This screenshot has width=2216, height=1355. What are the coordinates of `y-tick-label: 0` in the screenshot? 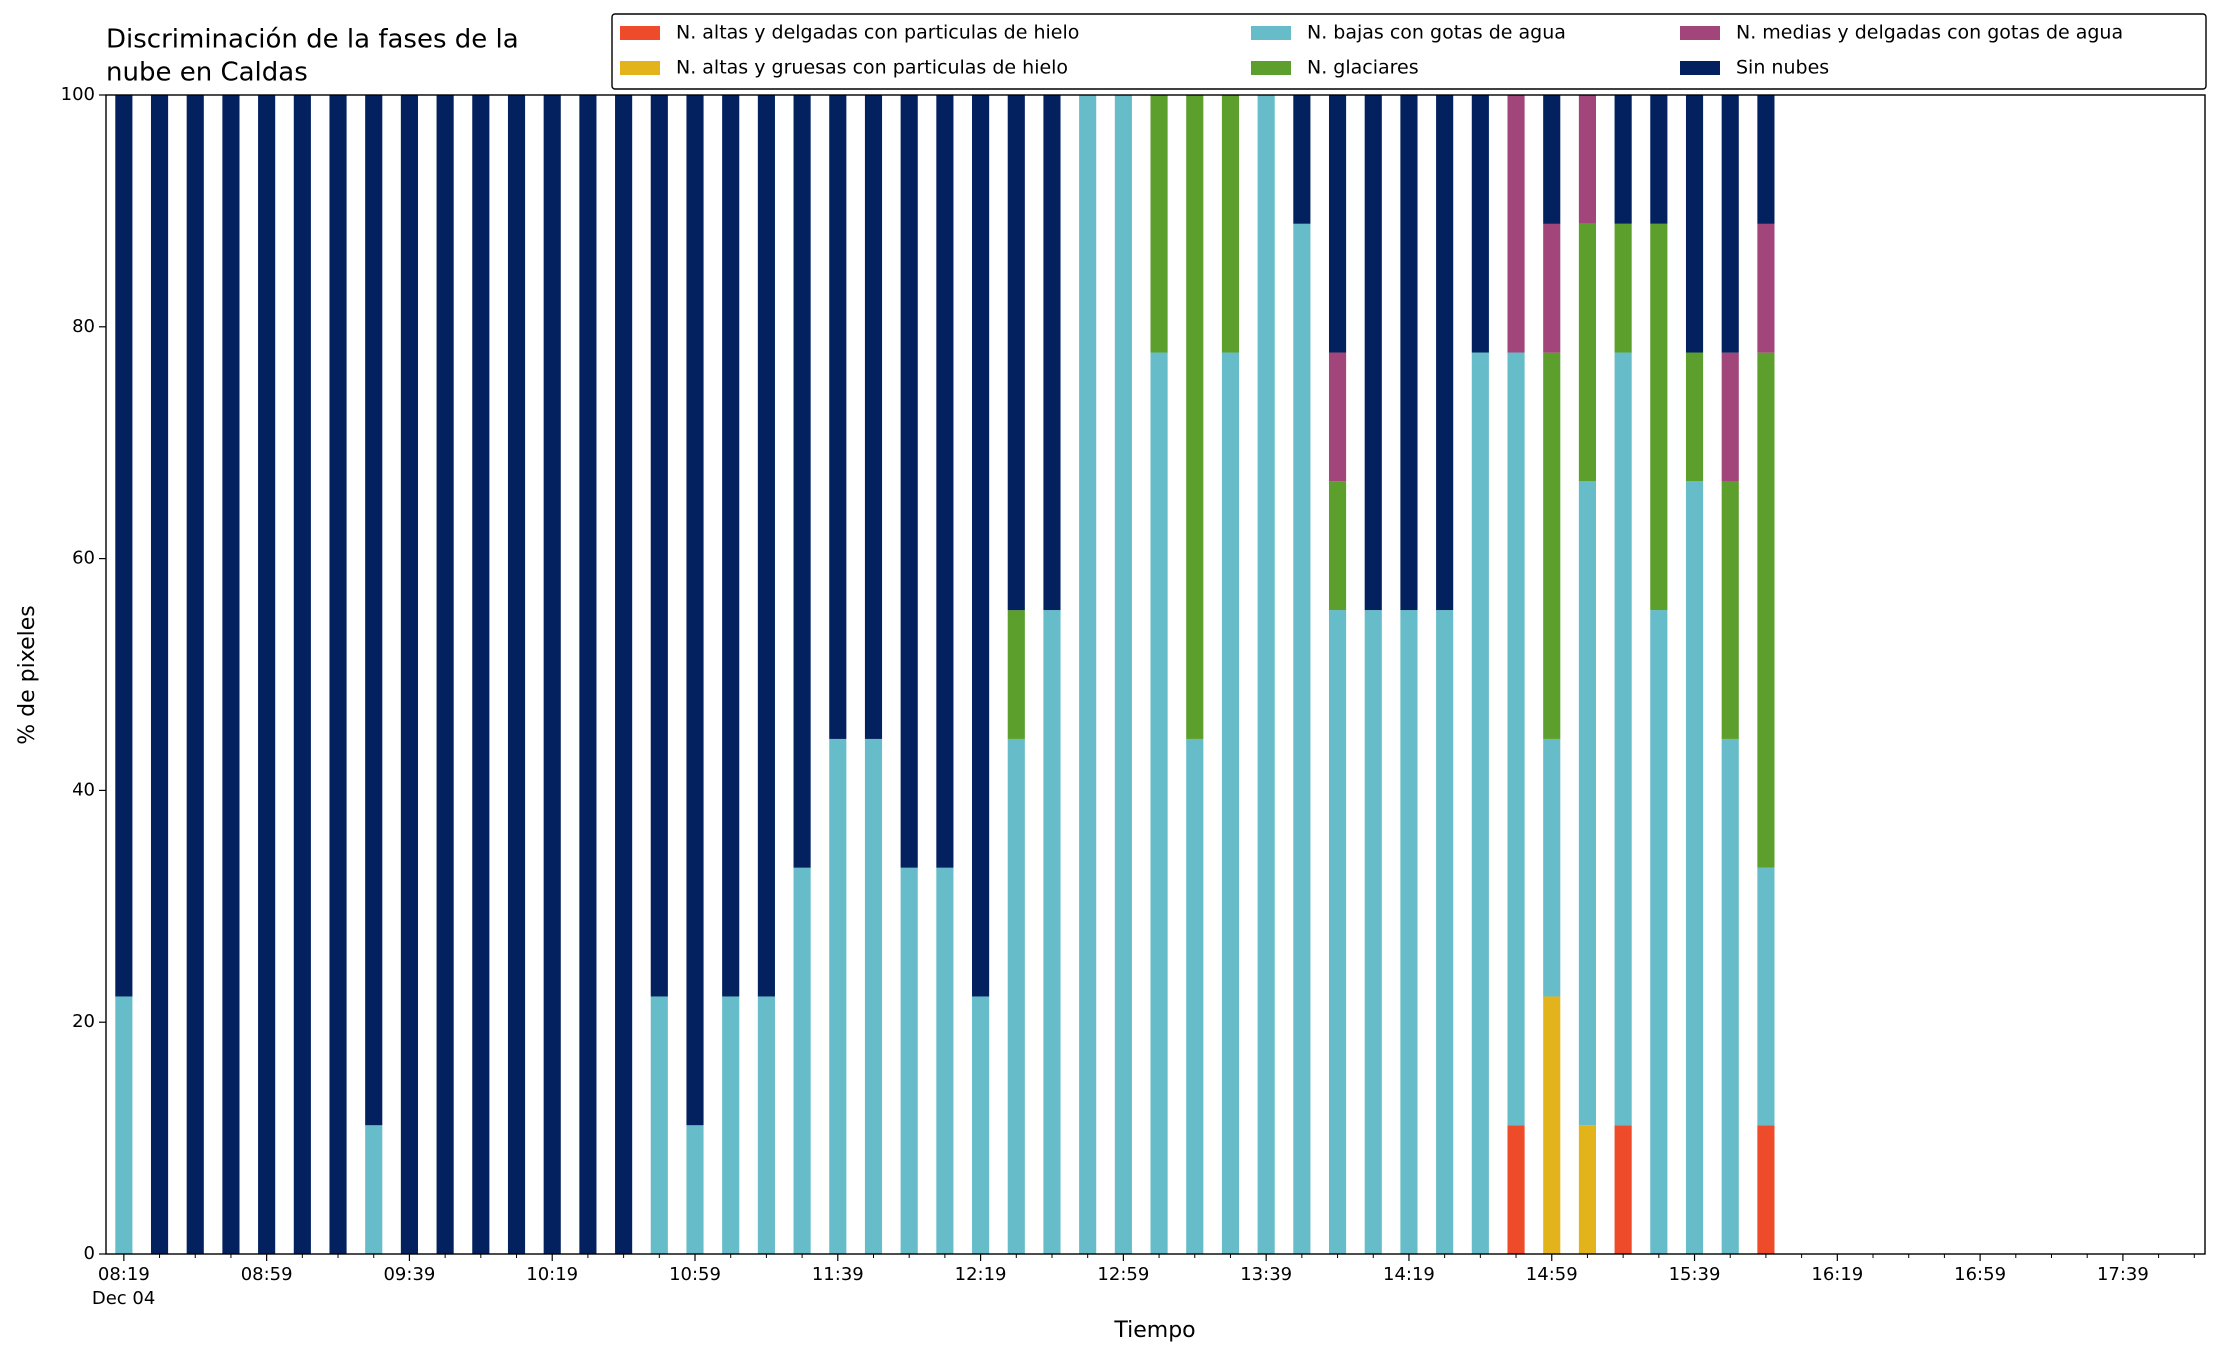 It's located at (89, 1253).